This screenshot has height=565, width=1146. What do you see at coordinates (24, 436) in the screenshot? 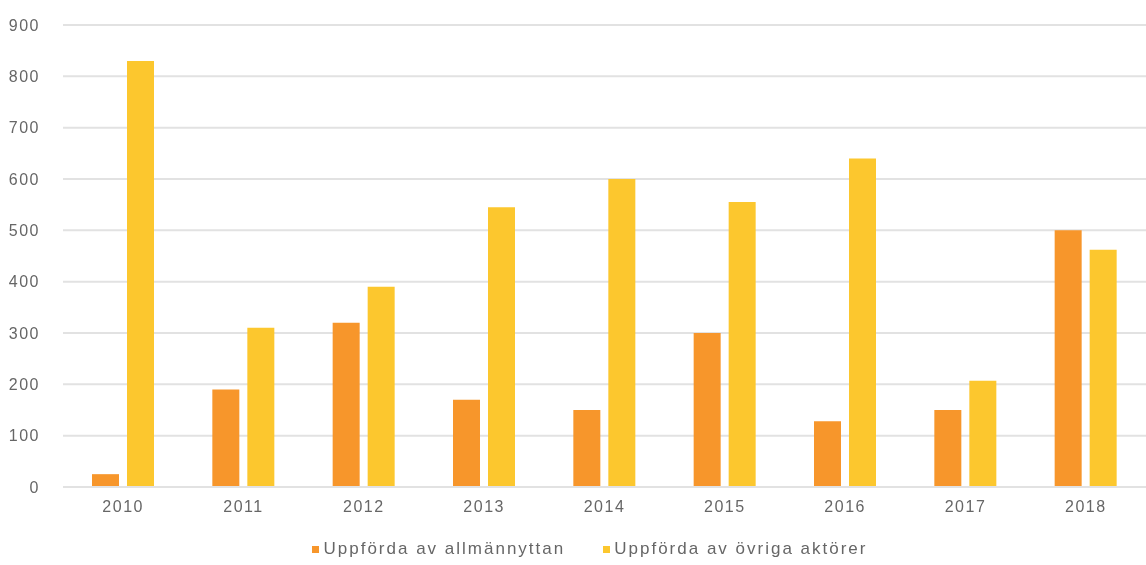
I see `y-tick-label: 100` at bounding box center [24, 436].